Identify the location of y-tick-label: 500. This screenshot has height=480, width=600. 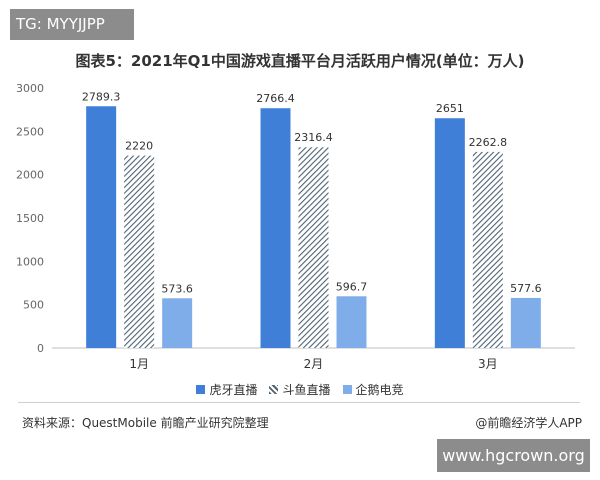
(33, 305).